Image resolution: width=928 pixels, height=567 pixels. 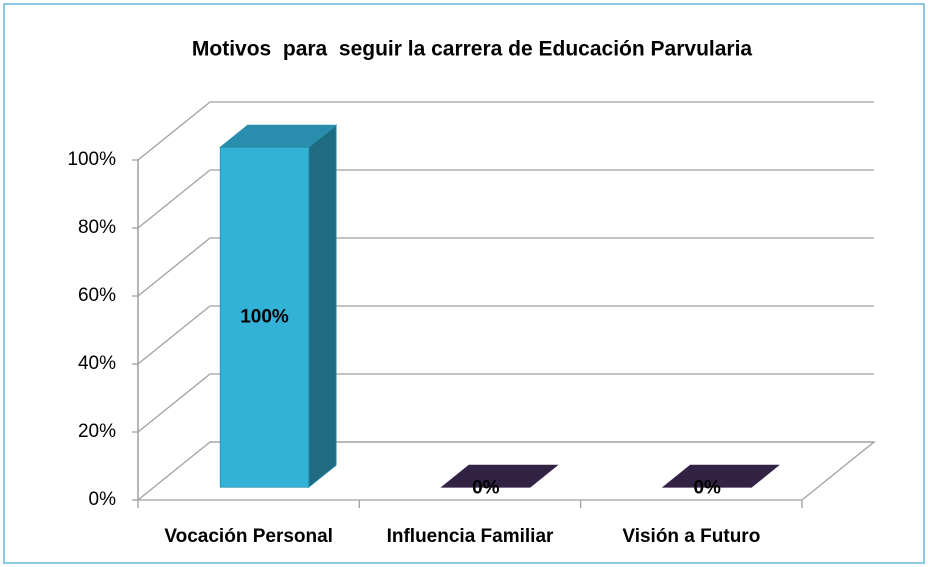 I want to click on y-tick-label: 100%, so click(x=91, y=159).